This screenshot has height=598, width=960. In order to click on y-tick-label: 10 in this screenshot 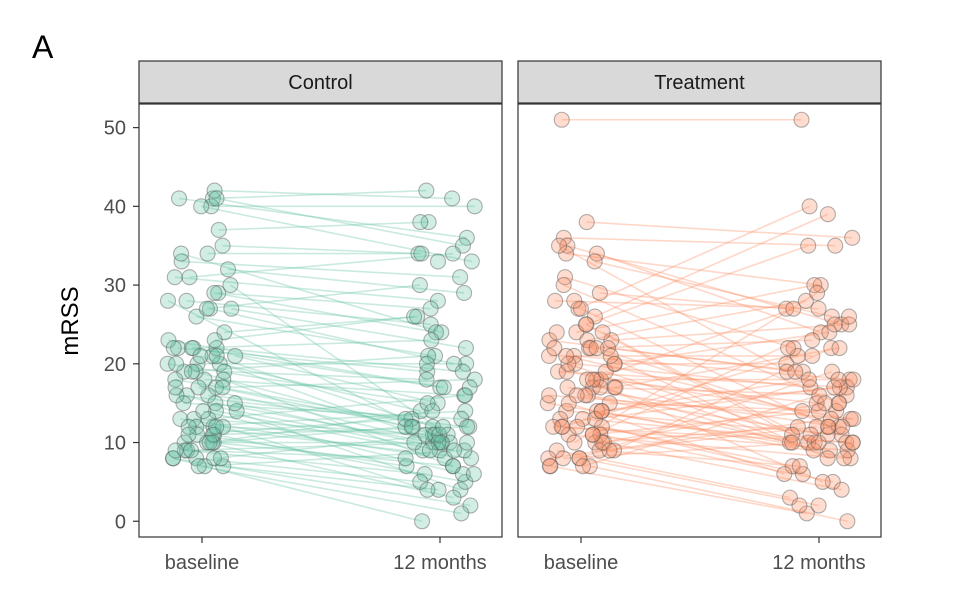, I will do `click(115, 444)`.